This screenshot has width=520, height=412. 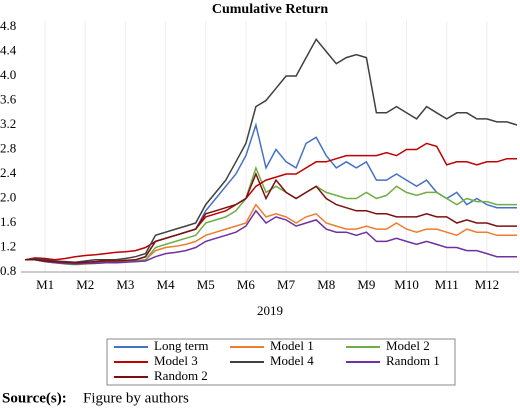 What do you see at coordinates (286, 284) in the screenshot?
I see `x-tick-label: M7` at bounding box center [286, 284].